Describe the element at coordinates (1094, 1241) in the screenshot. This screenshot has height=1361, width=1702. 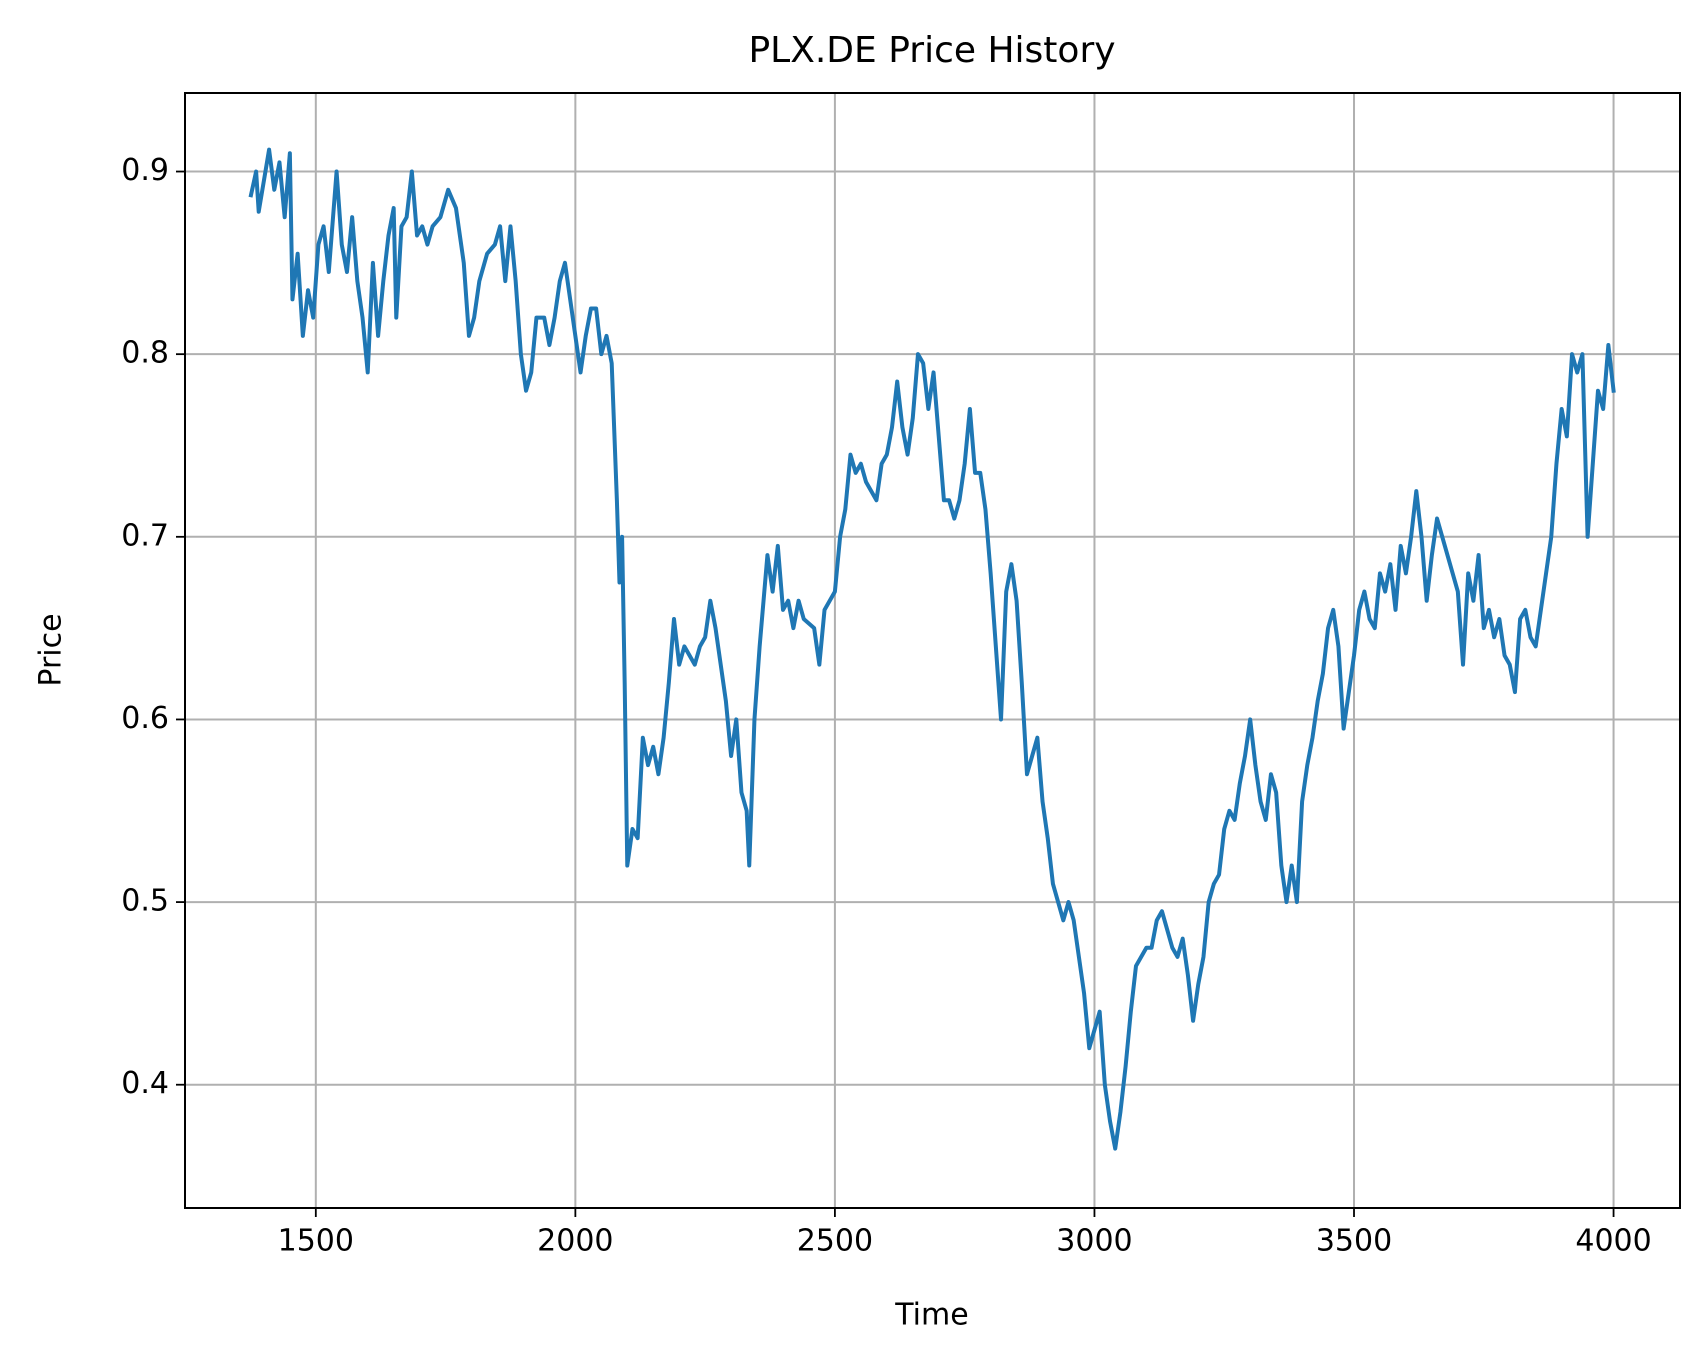
I see `x-tick-label: 3000` at that location.